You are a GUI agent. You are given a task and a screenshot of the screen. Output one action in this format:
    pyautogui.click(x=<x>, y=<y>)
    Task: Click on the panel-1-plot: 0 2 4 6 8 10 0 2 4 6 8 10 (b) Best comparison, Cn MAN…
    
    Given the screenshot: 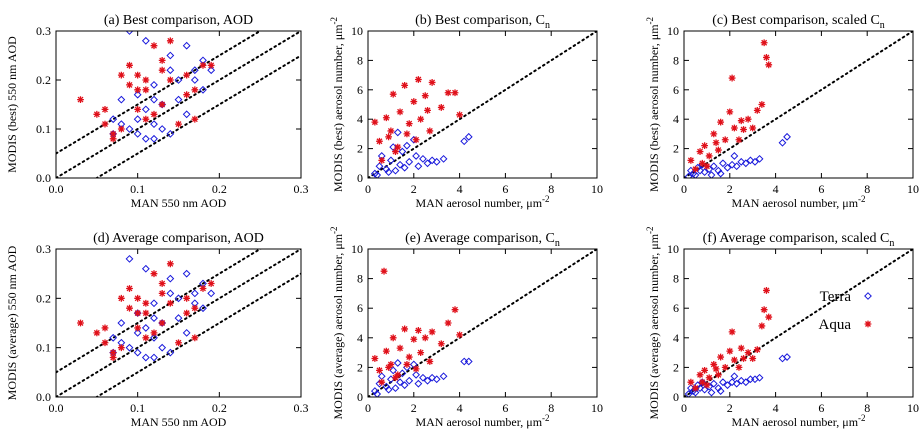 What is the action you would take?
    pyautogui.click(x=466, y=111)
    